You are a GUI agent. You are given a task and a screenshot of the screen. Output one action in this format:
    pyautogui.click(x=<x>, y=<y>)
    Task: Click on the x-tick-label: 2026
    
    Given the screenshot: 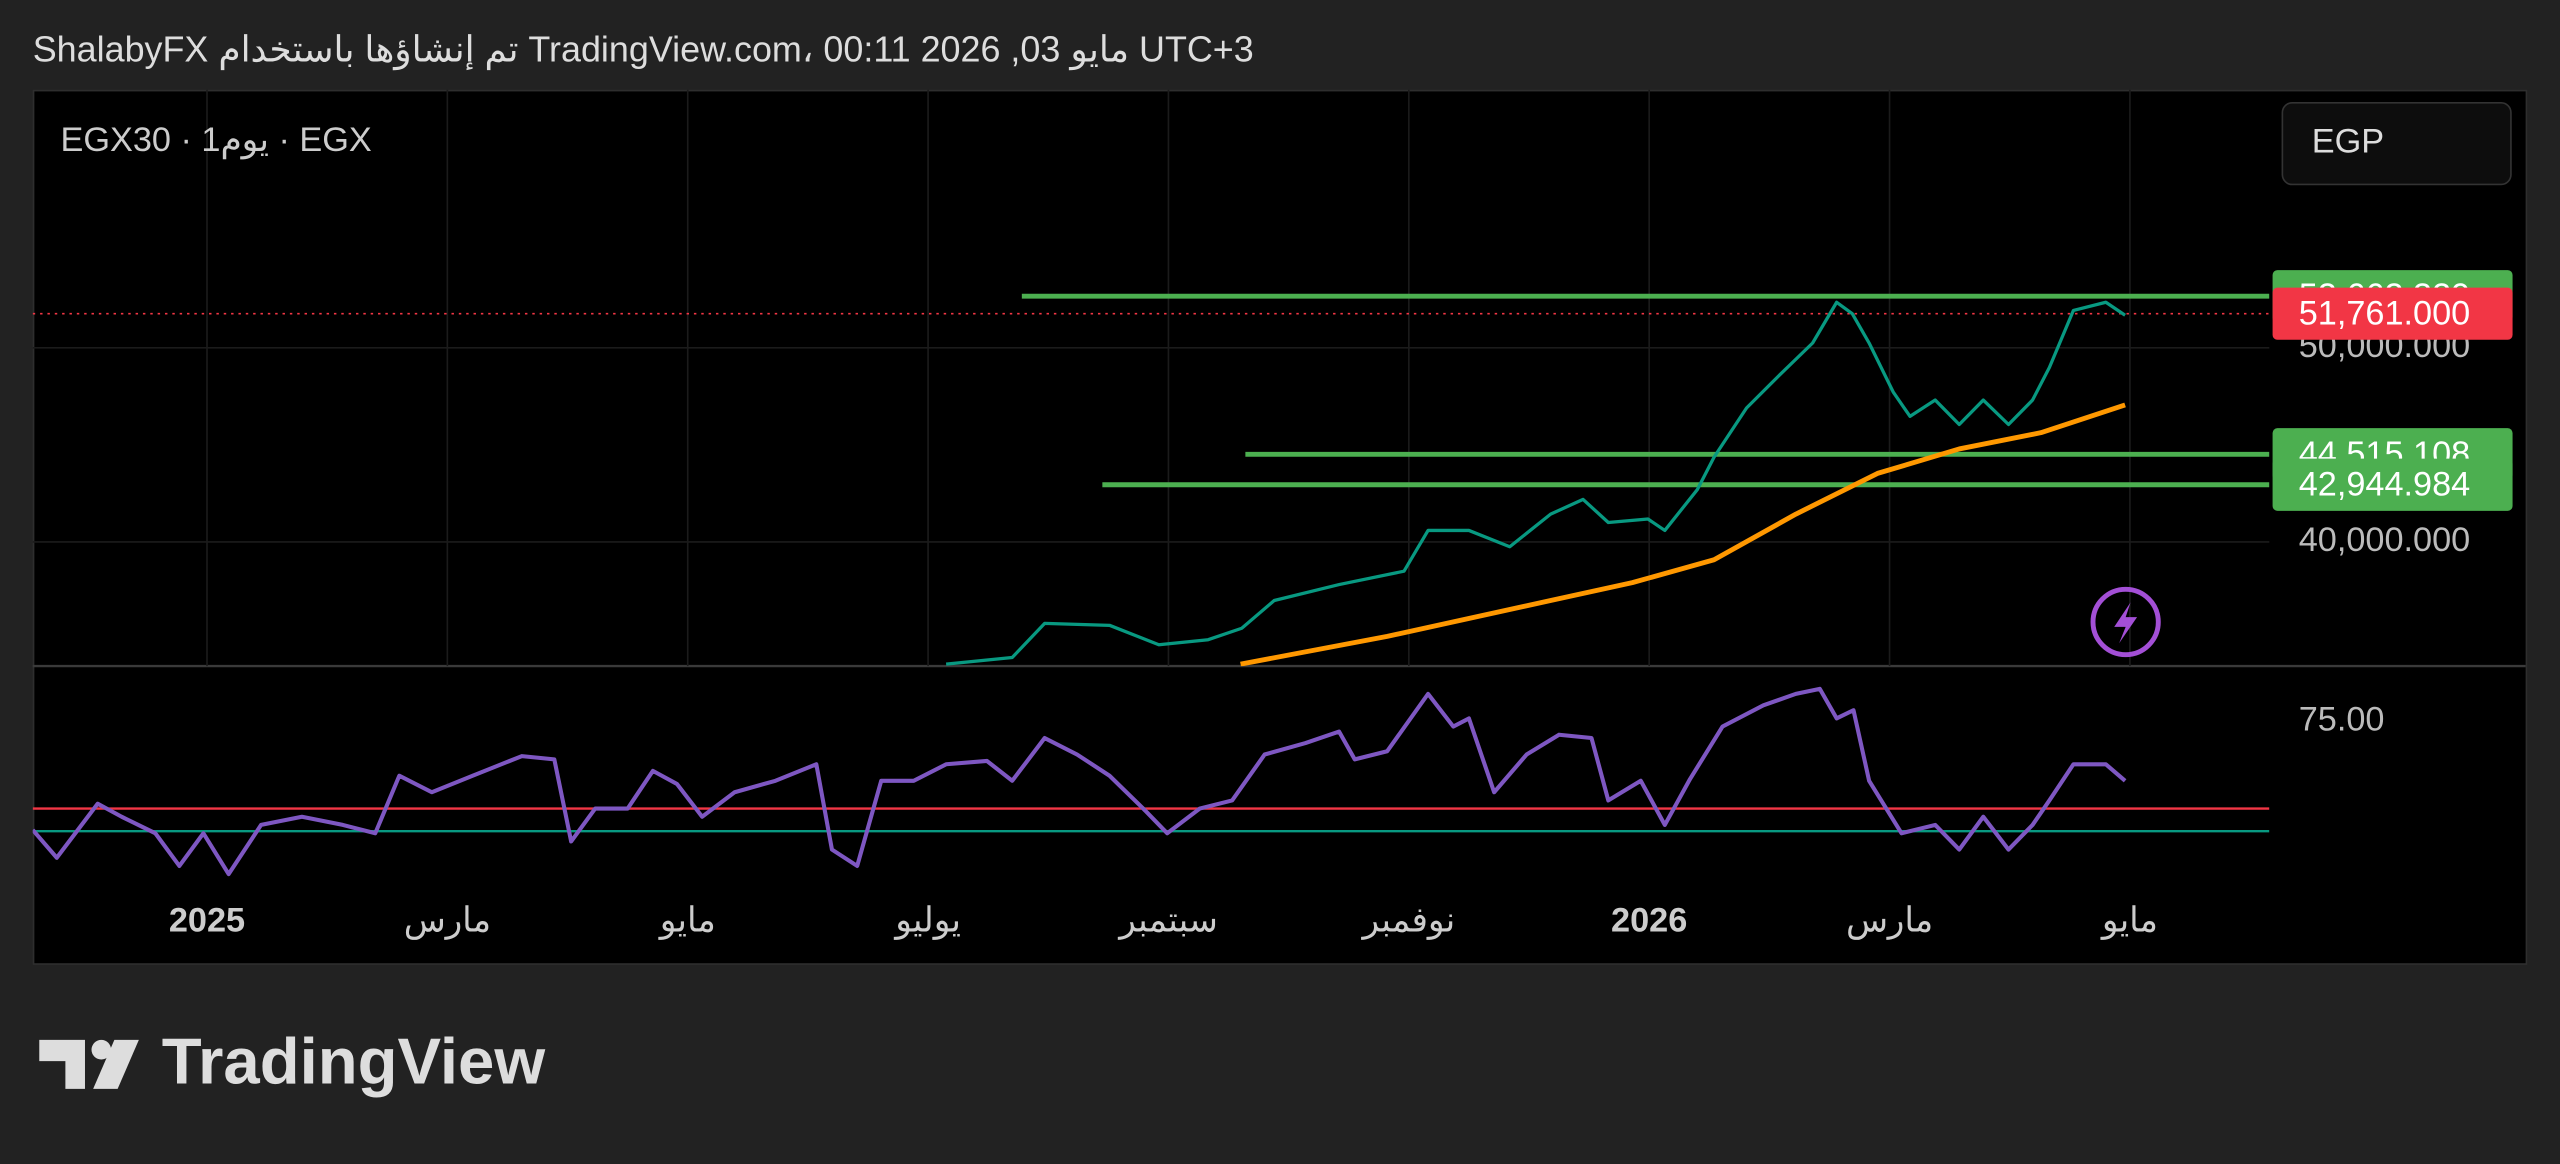 What is the action you would take?
    pyautogui.click(x=1649, y=920)
    